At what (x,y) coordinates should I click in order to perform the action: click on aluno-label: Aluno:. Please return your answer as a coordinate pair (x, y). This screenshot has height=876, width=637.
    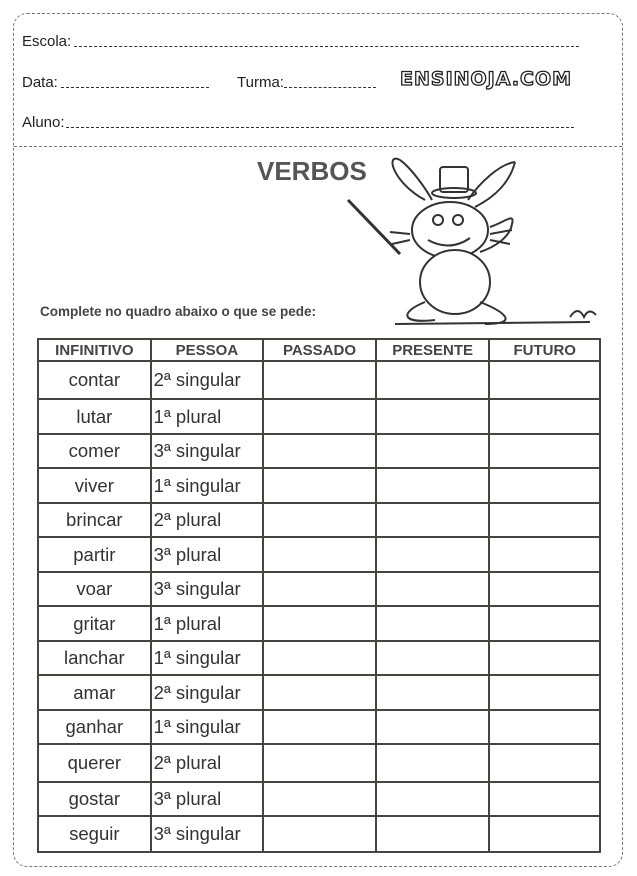
    Looking at the image, I should click on (43, 122).